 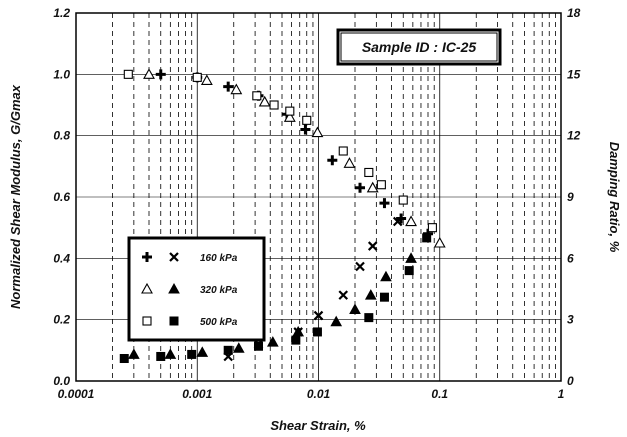 I want to click on legend: 160 kPa 320 kPa 500 kPa, so click(x=196, y=289).